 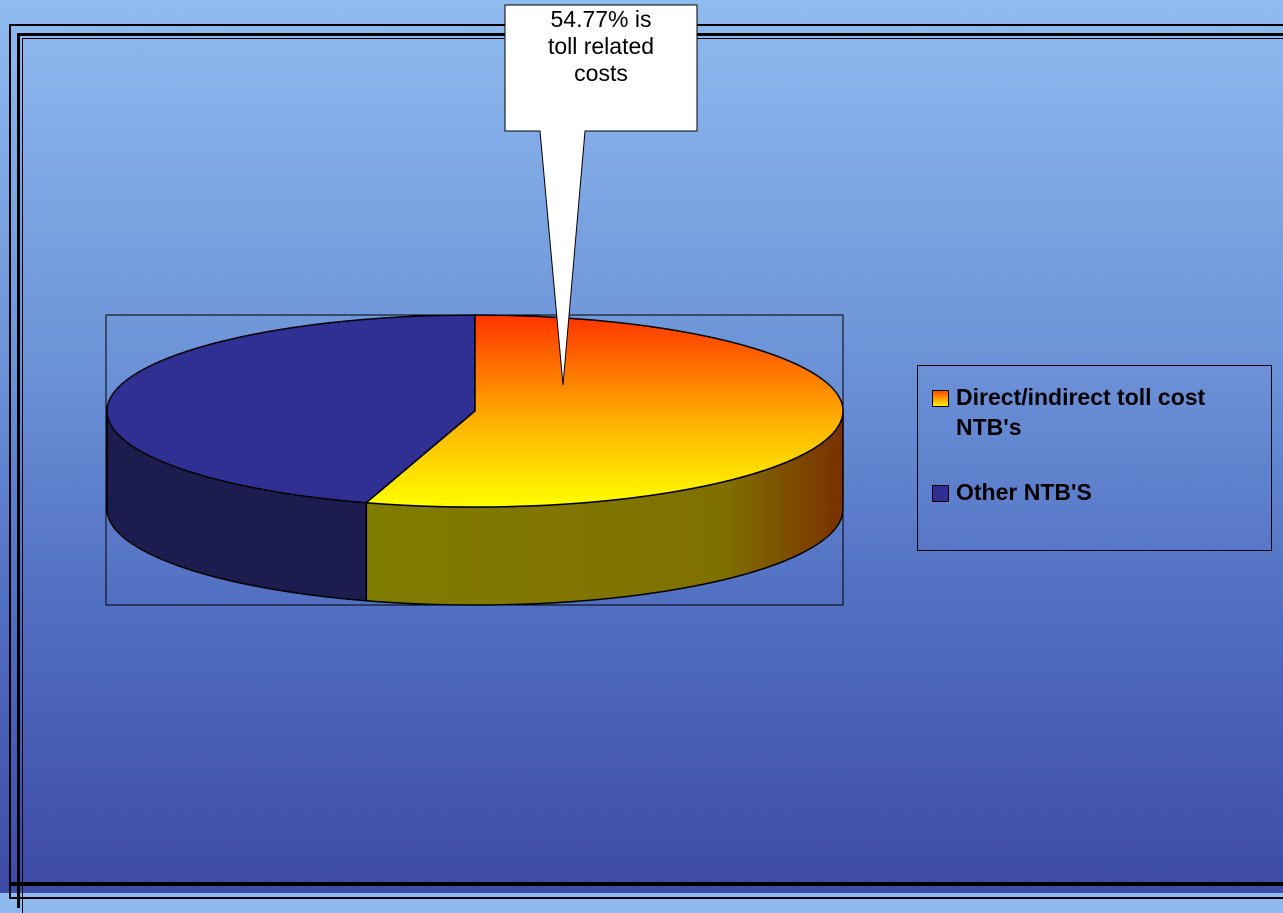 I want to click on legend-item-other: Other NTB'S, so click(x=1089, y=492).